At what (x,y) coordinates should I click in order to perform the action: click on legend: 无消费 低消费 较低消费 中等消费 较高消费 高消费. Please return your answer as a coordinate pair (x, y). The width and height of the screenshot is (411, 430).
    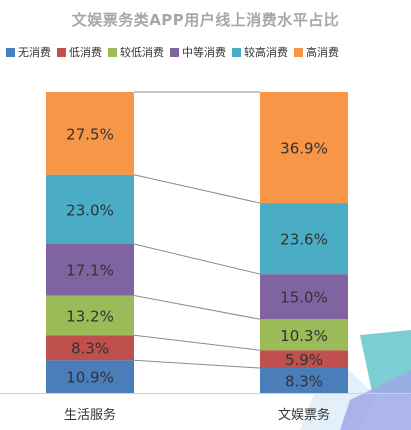
    Looking at the image, I should click on (208, 52).